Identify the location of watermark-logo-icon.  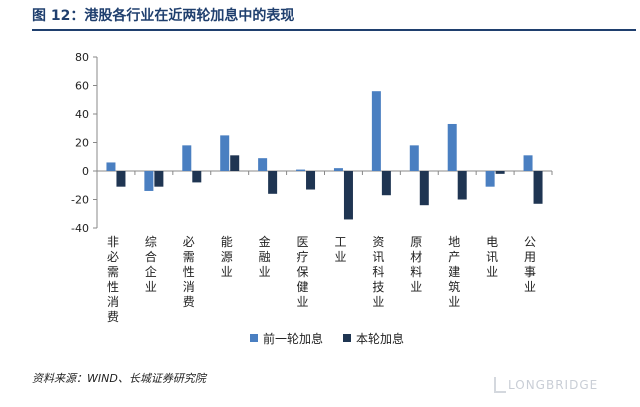
(500, 385).